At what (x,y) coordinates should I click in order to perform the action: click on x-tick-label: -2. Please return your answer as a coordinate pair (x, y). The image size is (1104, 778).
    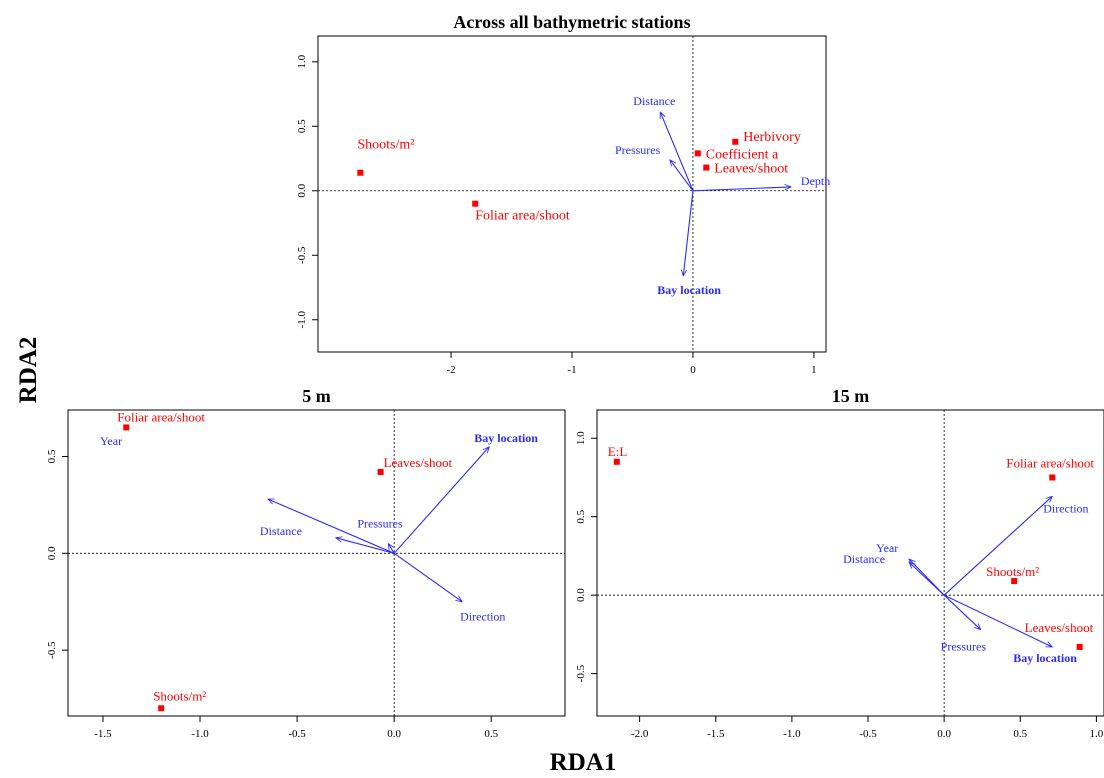
    Looking at the image, I should click on (450, 370).